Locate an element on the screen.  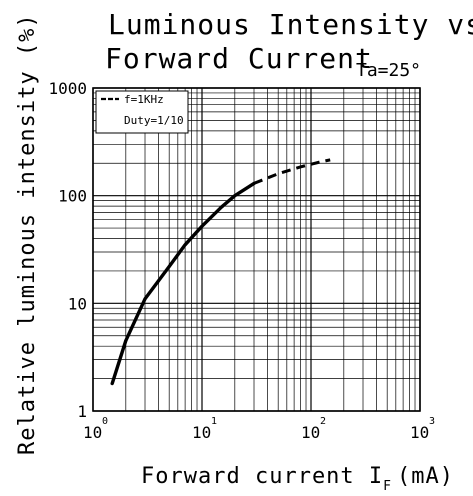
x-tick-exponent: 2 is located at coordinates (323, 421).